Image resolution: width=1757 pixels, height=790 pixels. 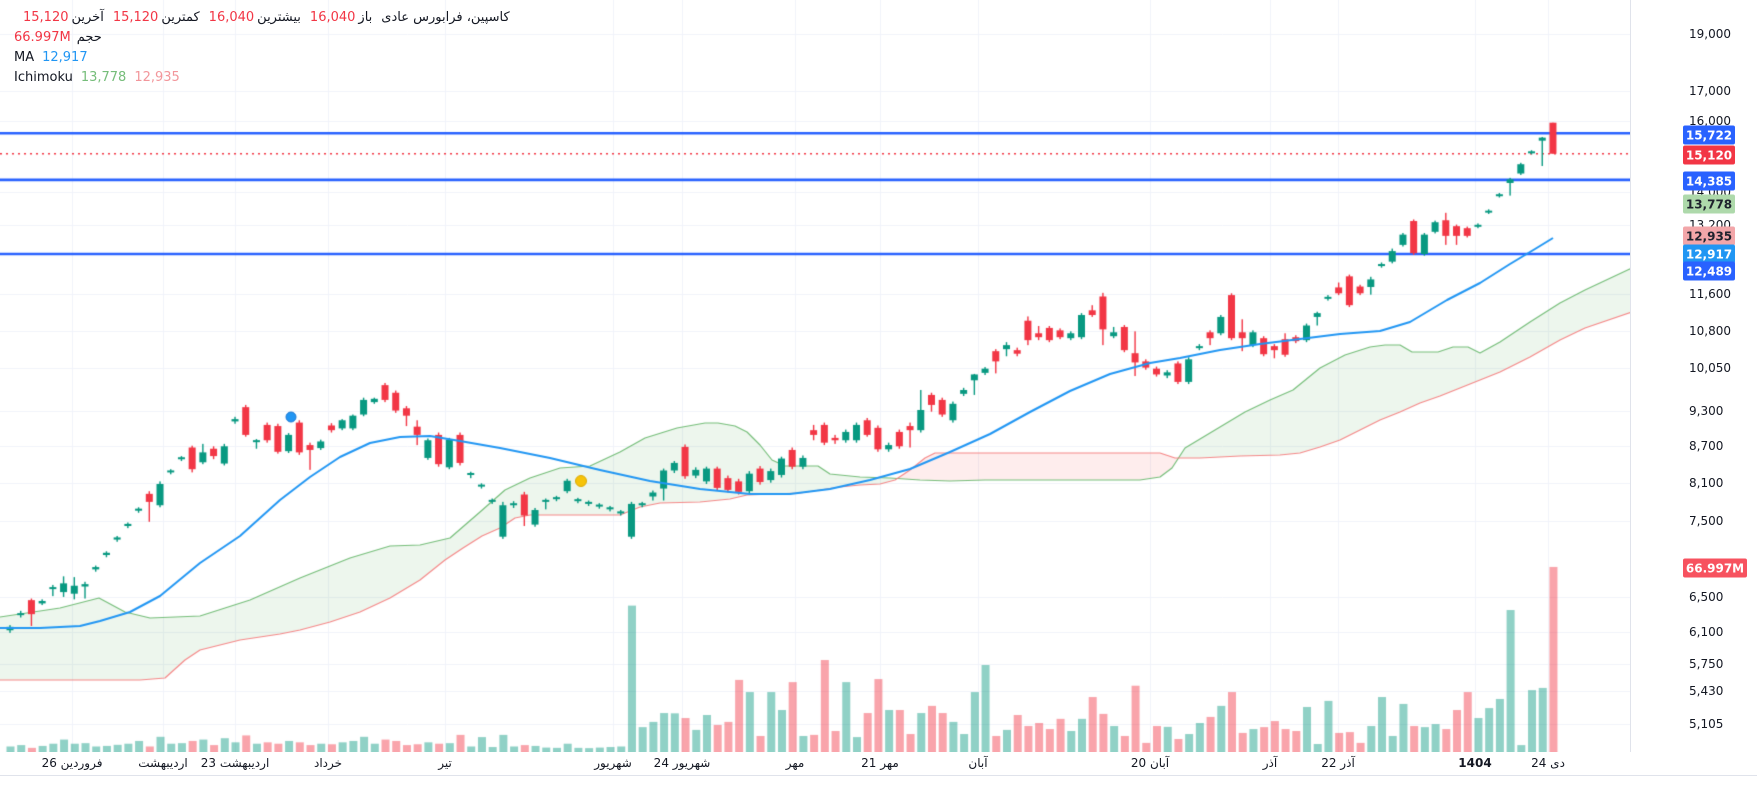 I want to click on time-axis-label: تیر, so click(x=445, y=763).